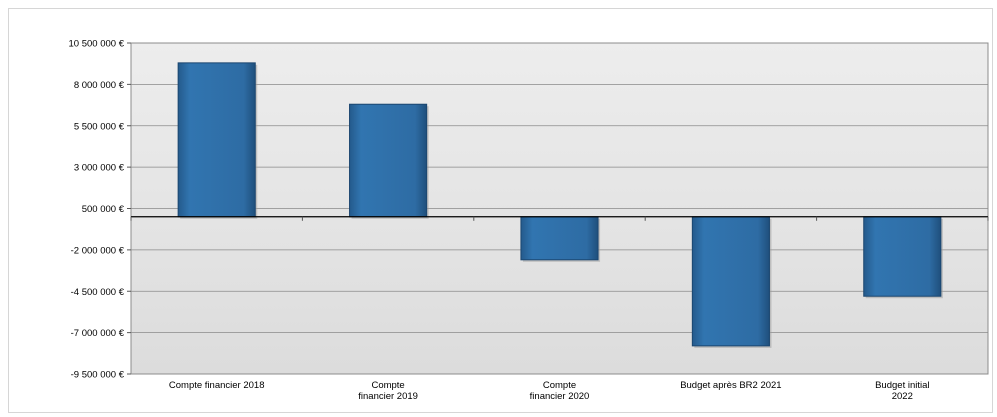 This screenshot has width=997, height=417. What do you see at coordinates (103, 209) in the screenshot?
I see `y-tick-label: 500 000 €` at bounding box center [103, 209].